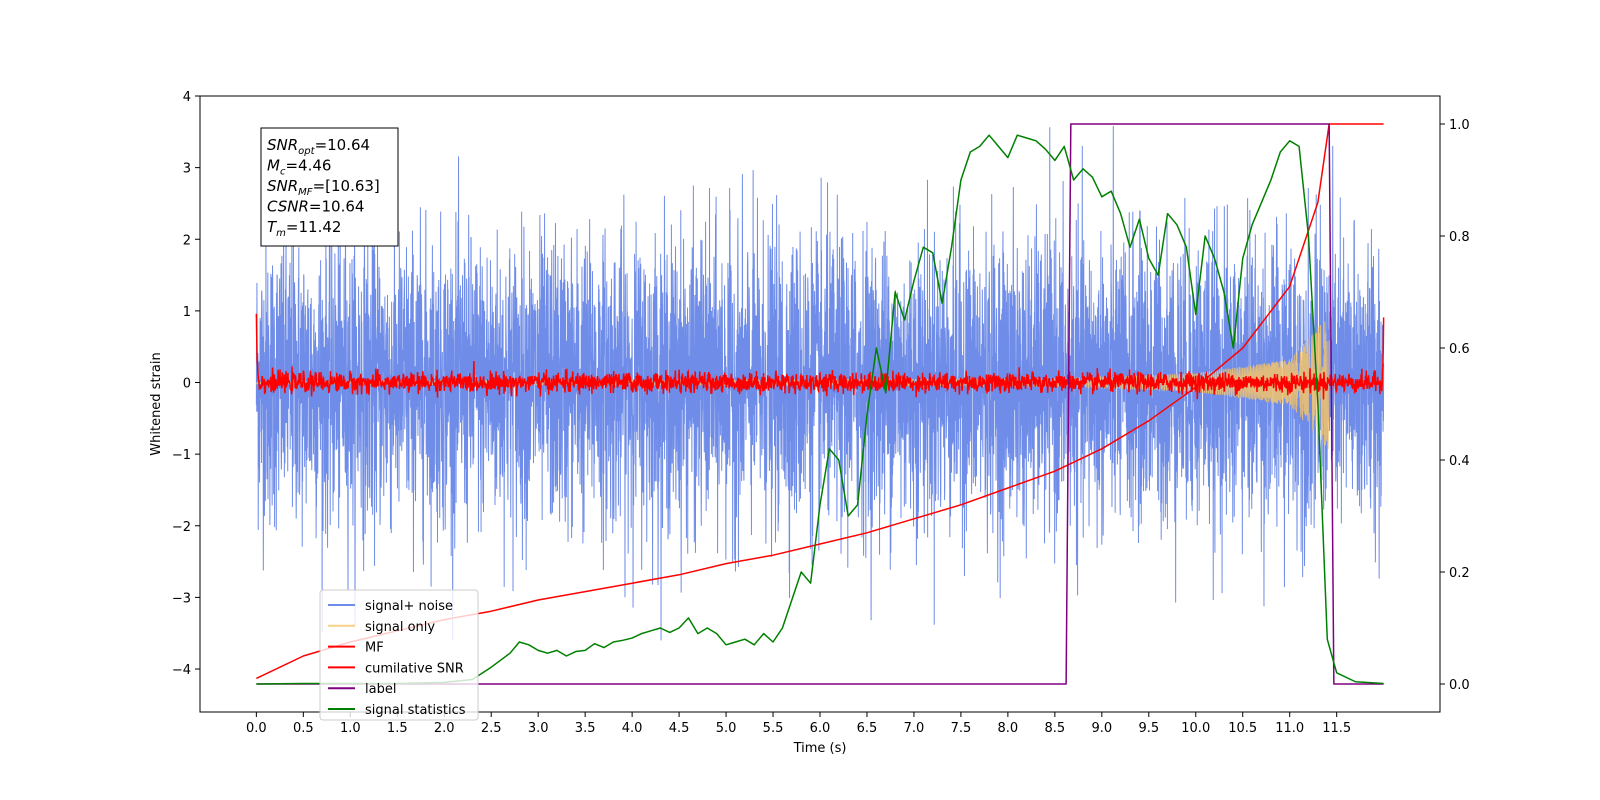  What do you see at coordinates (867, 728) in the screenshot?
I see `x-tick-label: 6.5` at bounding box center [867, 728].